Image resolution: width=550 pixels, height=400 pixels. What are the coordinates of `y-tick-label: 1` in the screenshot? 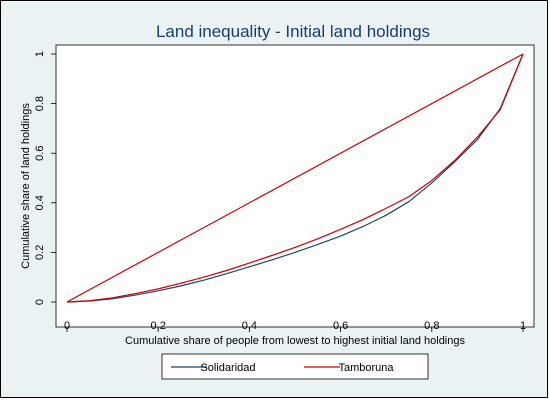 It's located at (40, 54).